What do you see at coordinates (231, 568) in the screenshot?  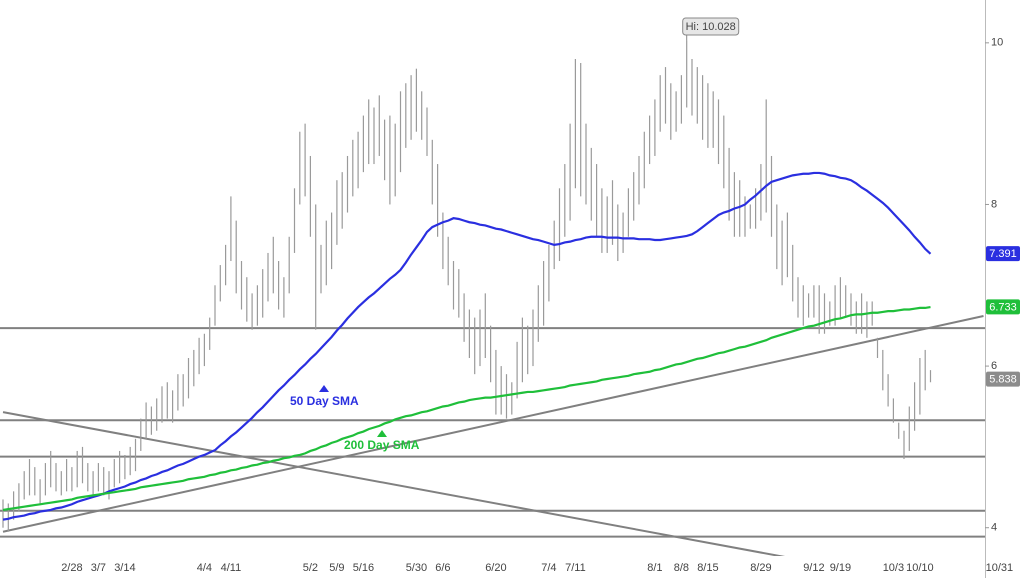 I see `x-tick-label: 4/11` at bounding box center [231, 568].